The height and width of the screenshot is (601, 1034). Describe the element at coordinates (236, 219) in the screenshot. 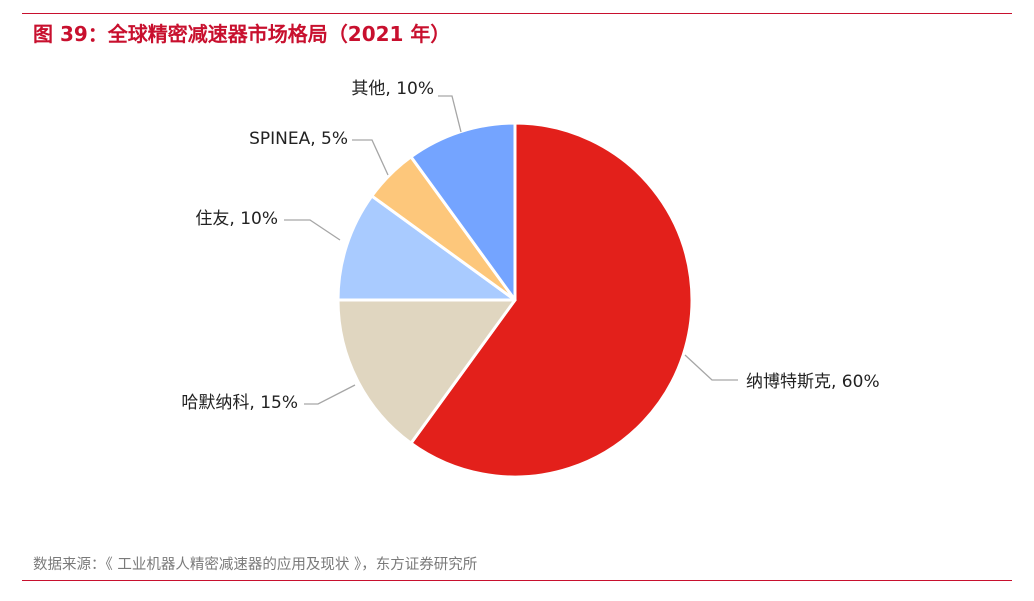

I see `data-label-住友: 住友, 10%` at that location.